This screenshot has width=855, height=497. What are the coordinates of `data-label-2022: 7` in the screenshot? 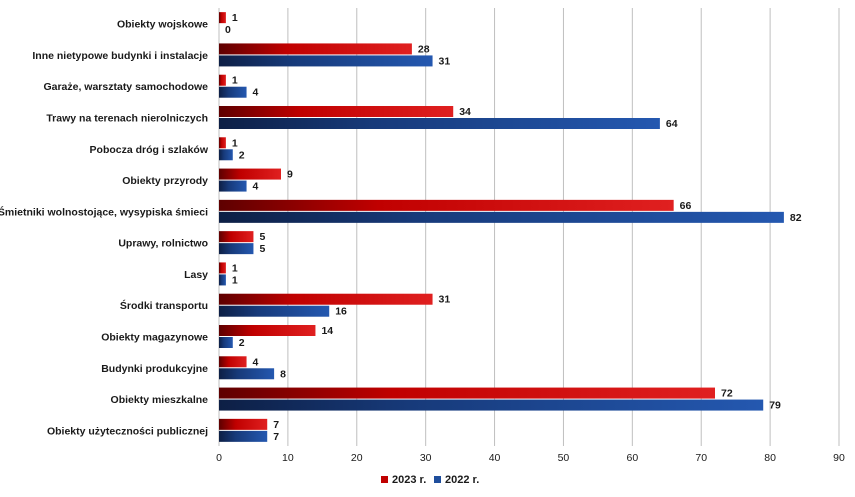 It's located at (276, 437).